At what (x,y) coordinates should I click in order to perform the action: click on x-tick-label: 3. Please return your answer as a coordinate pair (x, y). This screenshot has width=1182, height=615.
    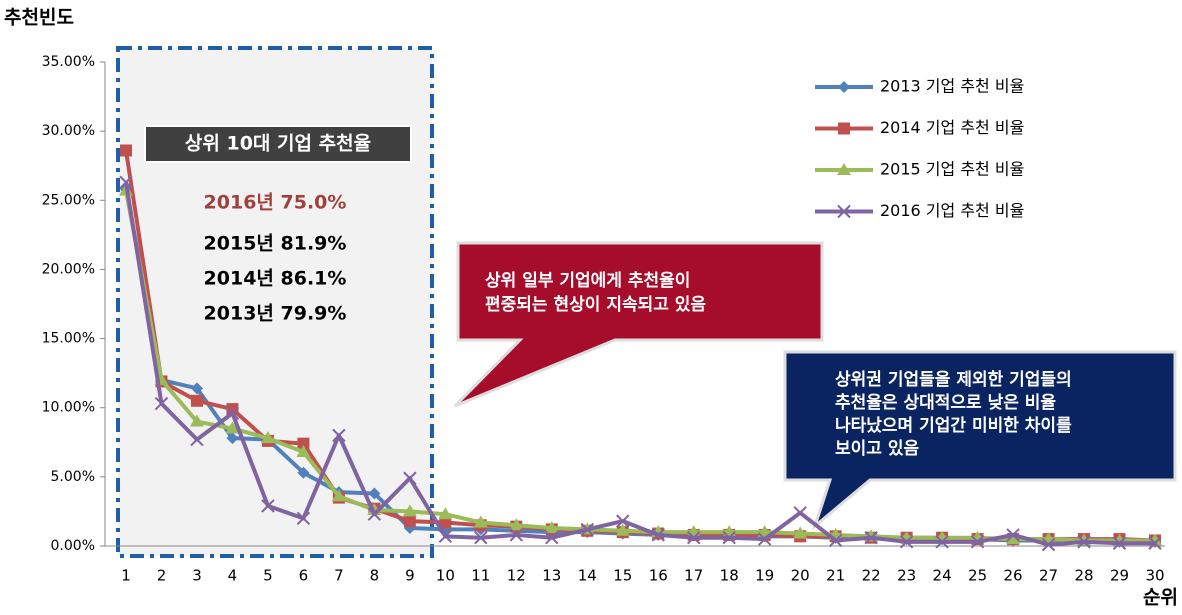
    Looking at the image, I should click on (197, 576).